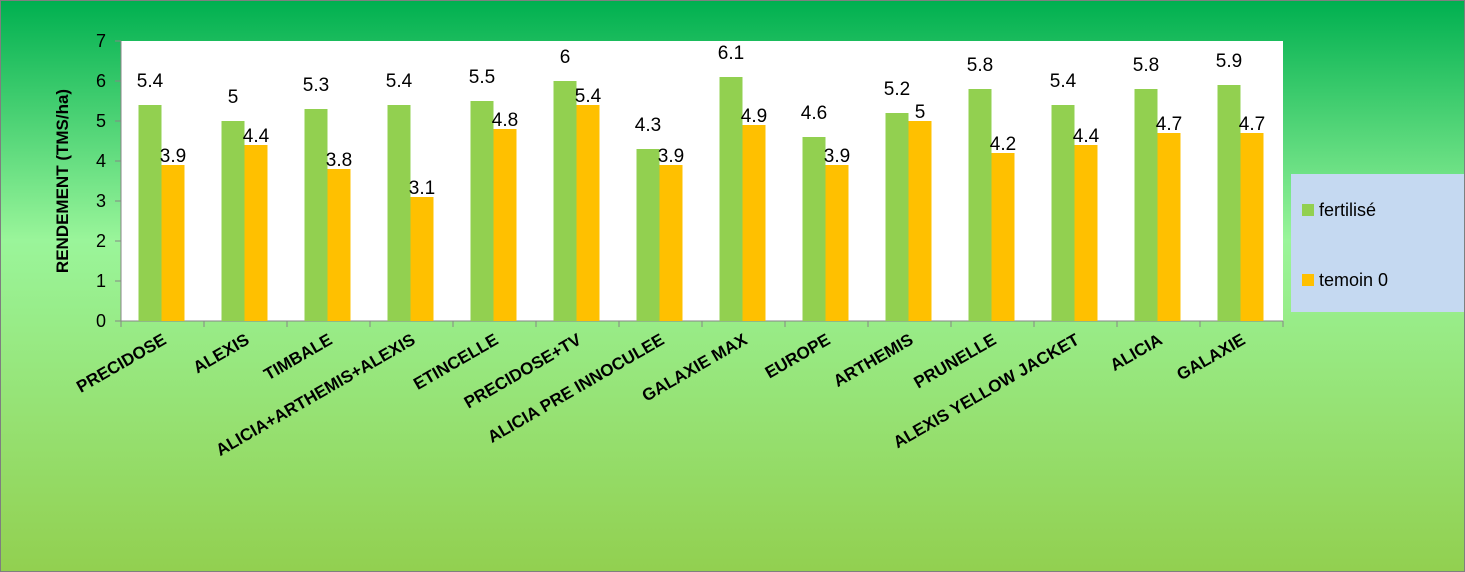 This screenshot has height=572, width=1465. What do you see at coordinates (1308, 280) in the screenshot?
I see `legend-swatch-temoin` at bounding box center [1308, 280].